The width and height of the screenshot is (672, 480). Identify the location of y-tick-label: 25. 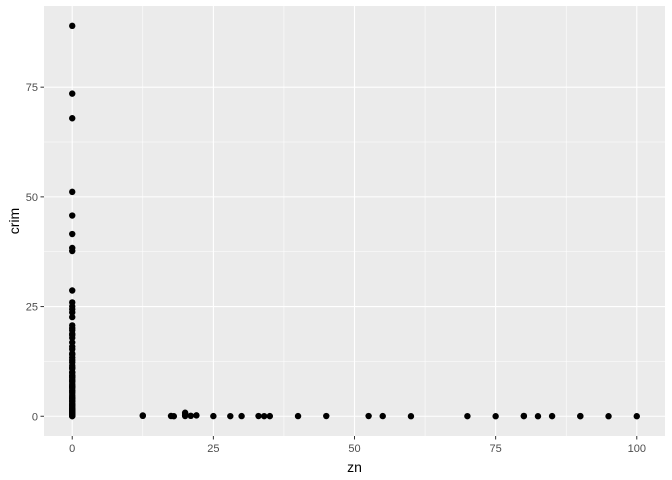
(32, 308).